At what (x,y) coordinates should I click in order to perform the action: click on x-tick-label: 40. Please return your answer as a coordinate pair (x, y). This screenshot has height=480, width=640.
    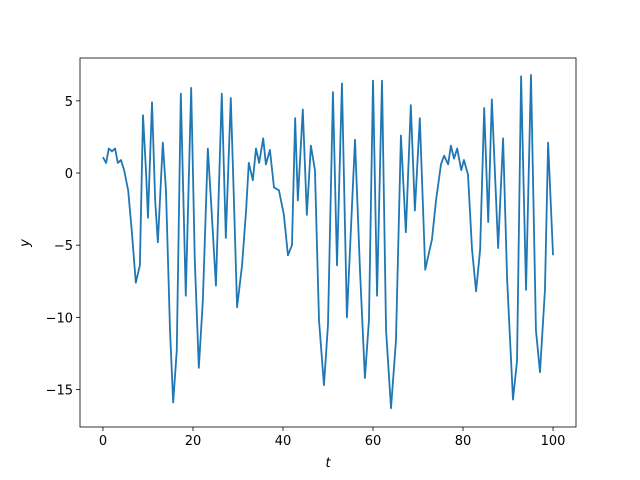
    Looking at the image, I should click on (283, 441).